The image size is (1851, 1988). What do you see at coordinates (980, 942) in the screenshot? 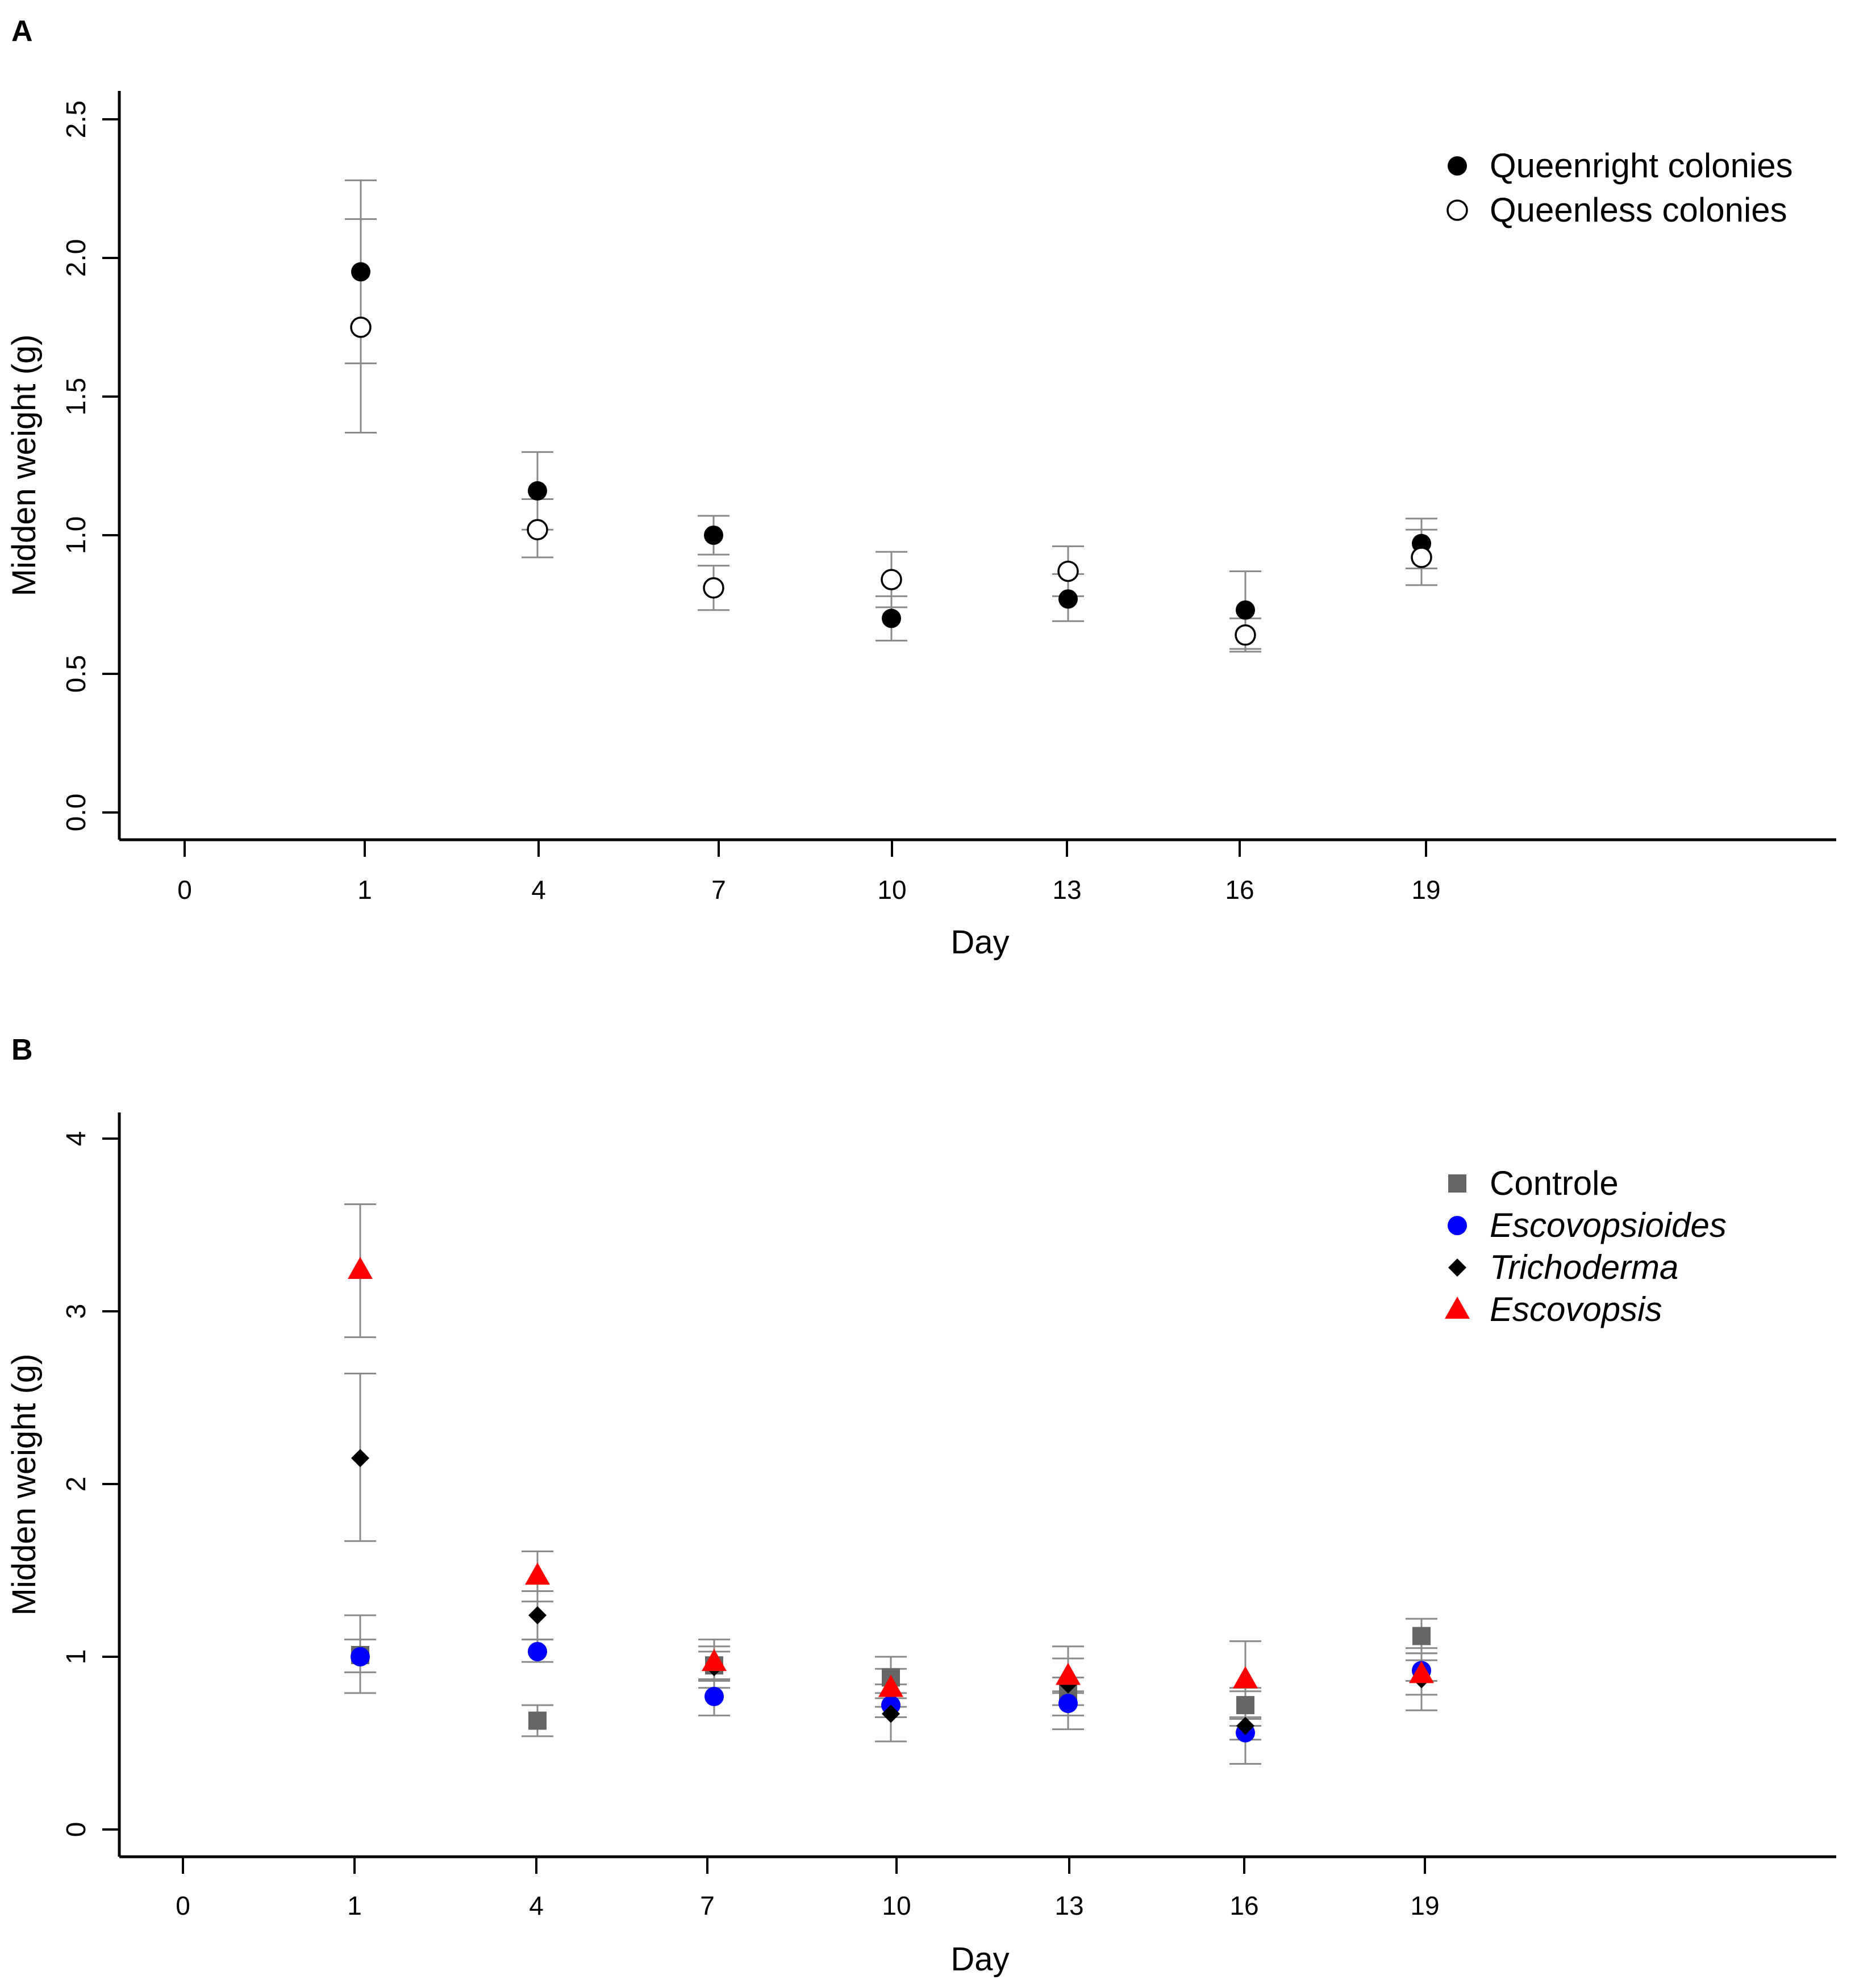
I see `panel-a-x-axis-label: Day` at bounding box center [980, 942].